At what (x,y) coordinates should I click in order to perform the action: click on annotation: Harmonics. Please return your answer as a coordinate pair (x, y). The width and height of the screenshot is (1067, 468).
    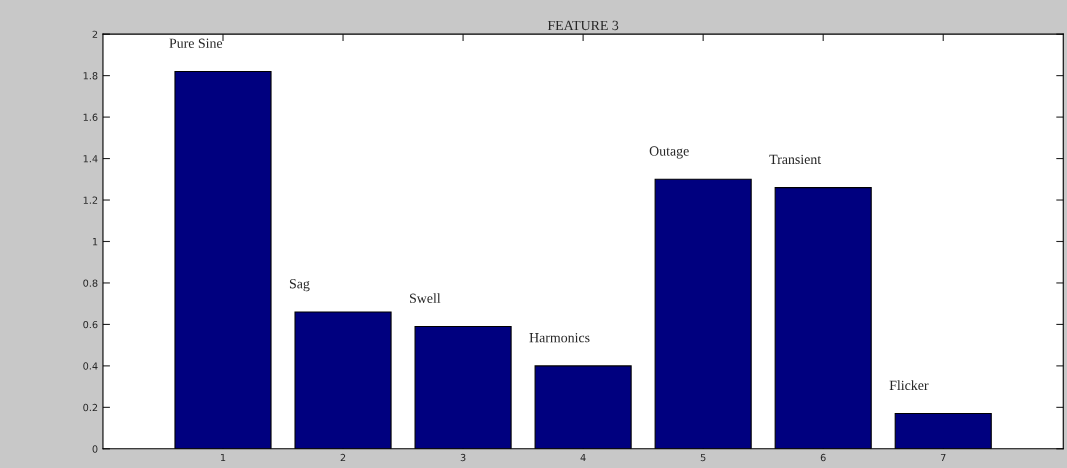
    Looking at the image, I should click on (559, 338).